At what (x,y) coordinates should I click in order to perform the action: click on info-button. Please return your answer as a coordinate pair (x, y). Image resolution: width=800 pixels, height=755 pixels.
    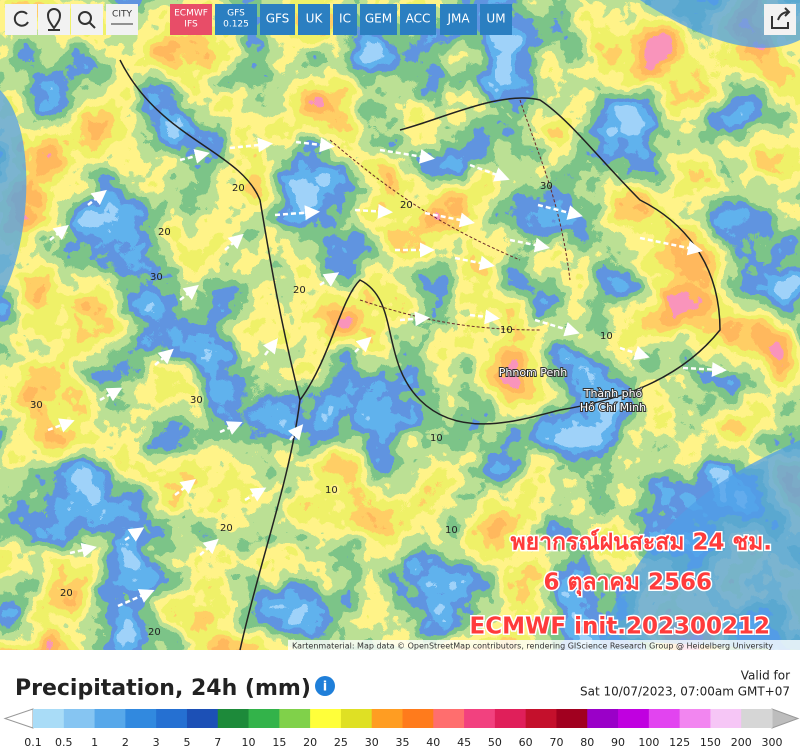
    Looking at the image, I should click on (325, 686).